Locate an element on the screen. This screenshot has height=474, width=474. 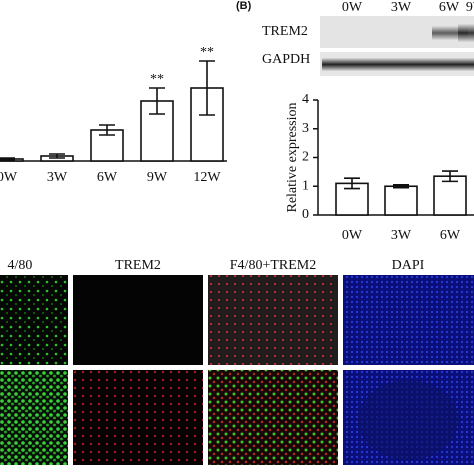
blot-lane-label: 6W is located at coordinates (449, 7).